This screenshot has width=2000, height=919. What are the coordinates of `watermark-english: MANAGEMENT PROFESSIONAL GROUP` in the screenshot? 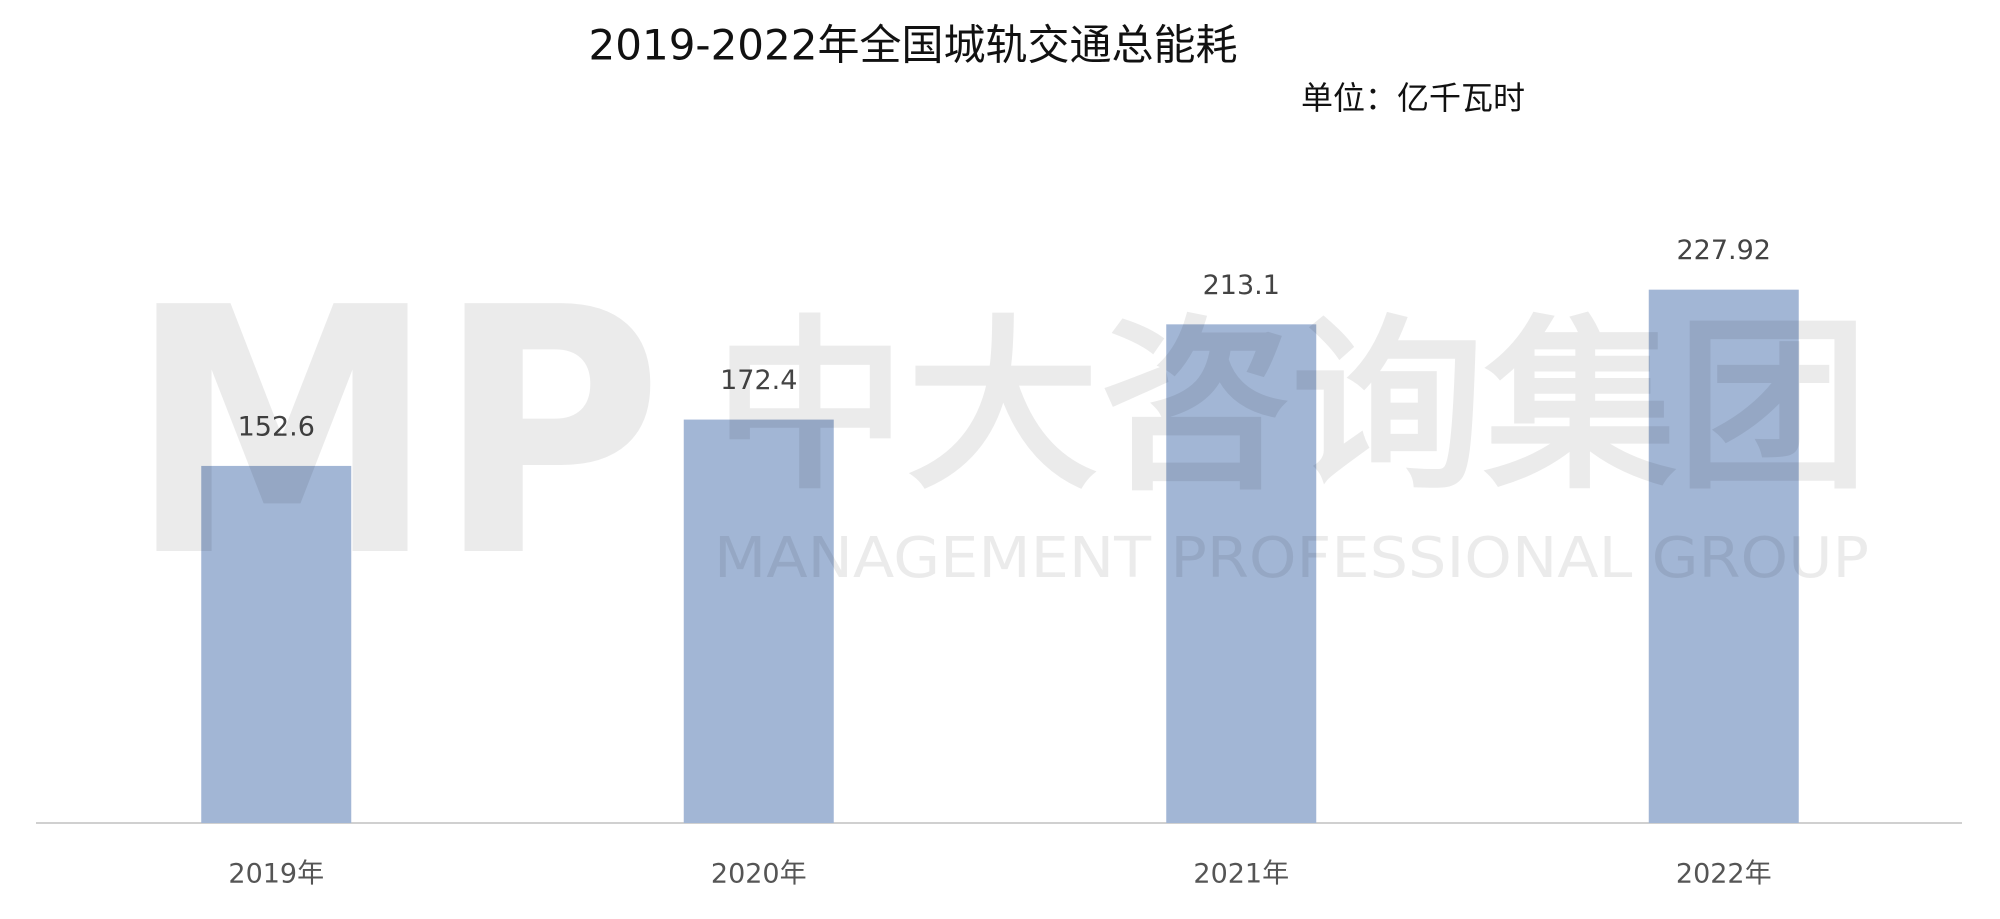 It's located at (1291, 558).